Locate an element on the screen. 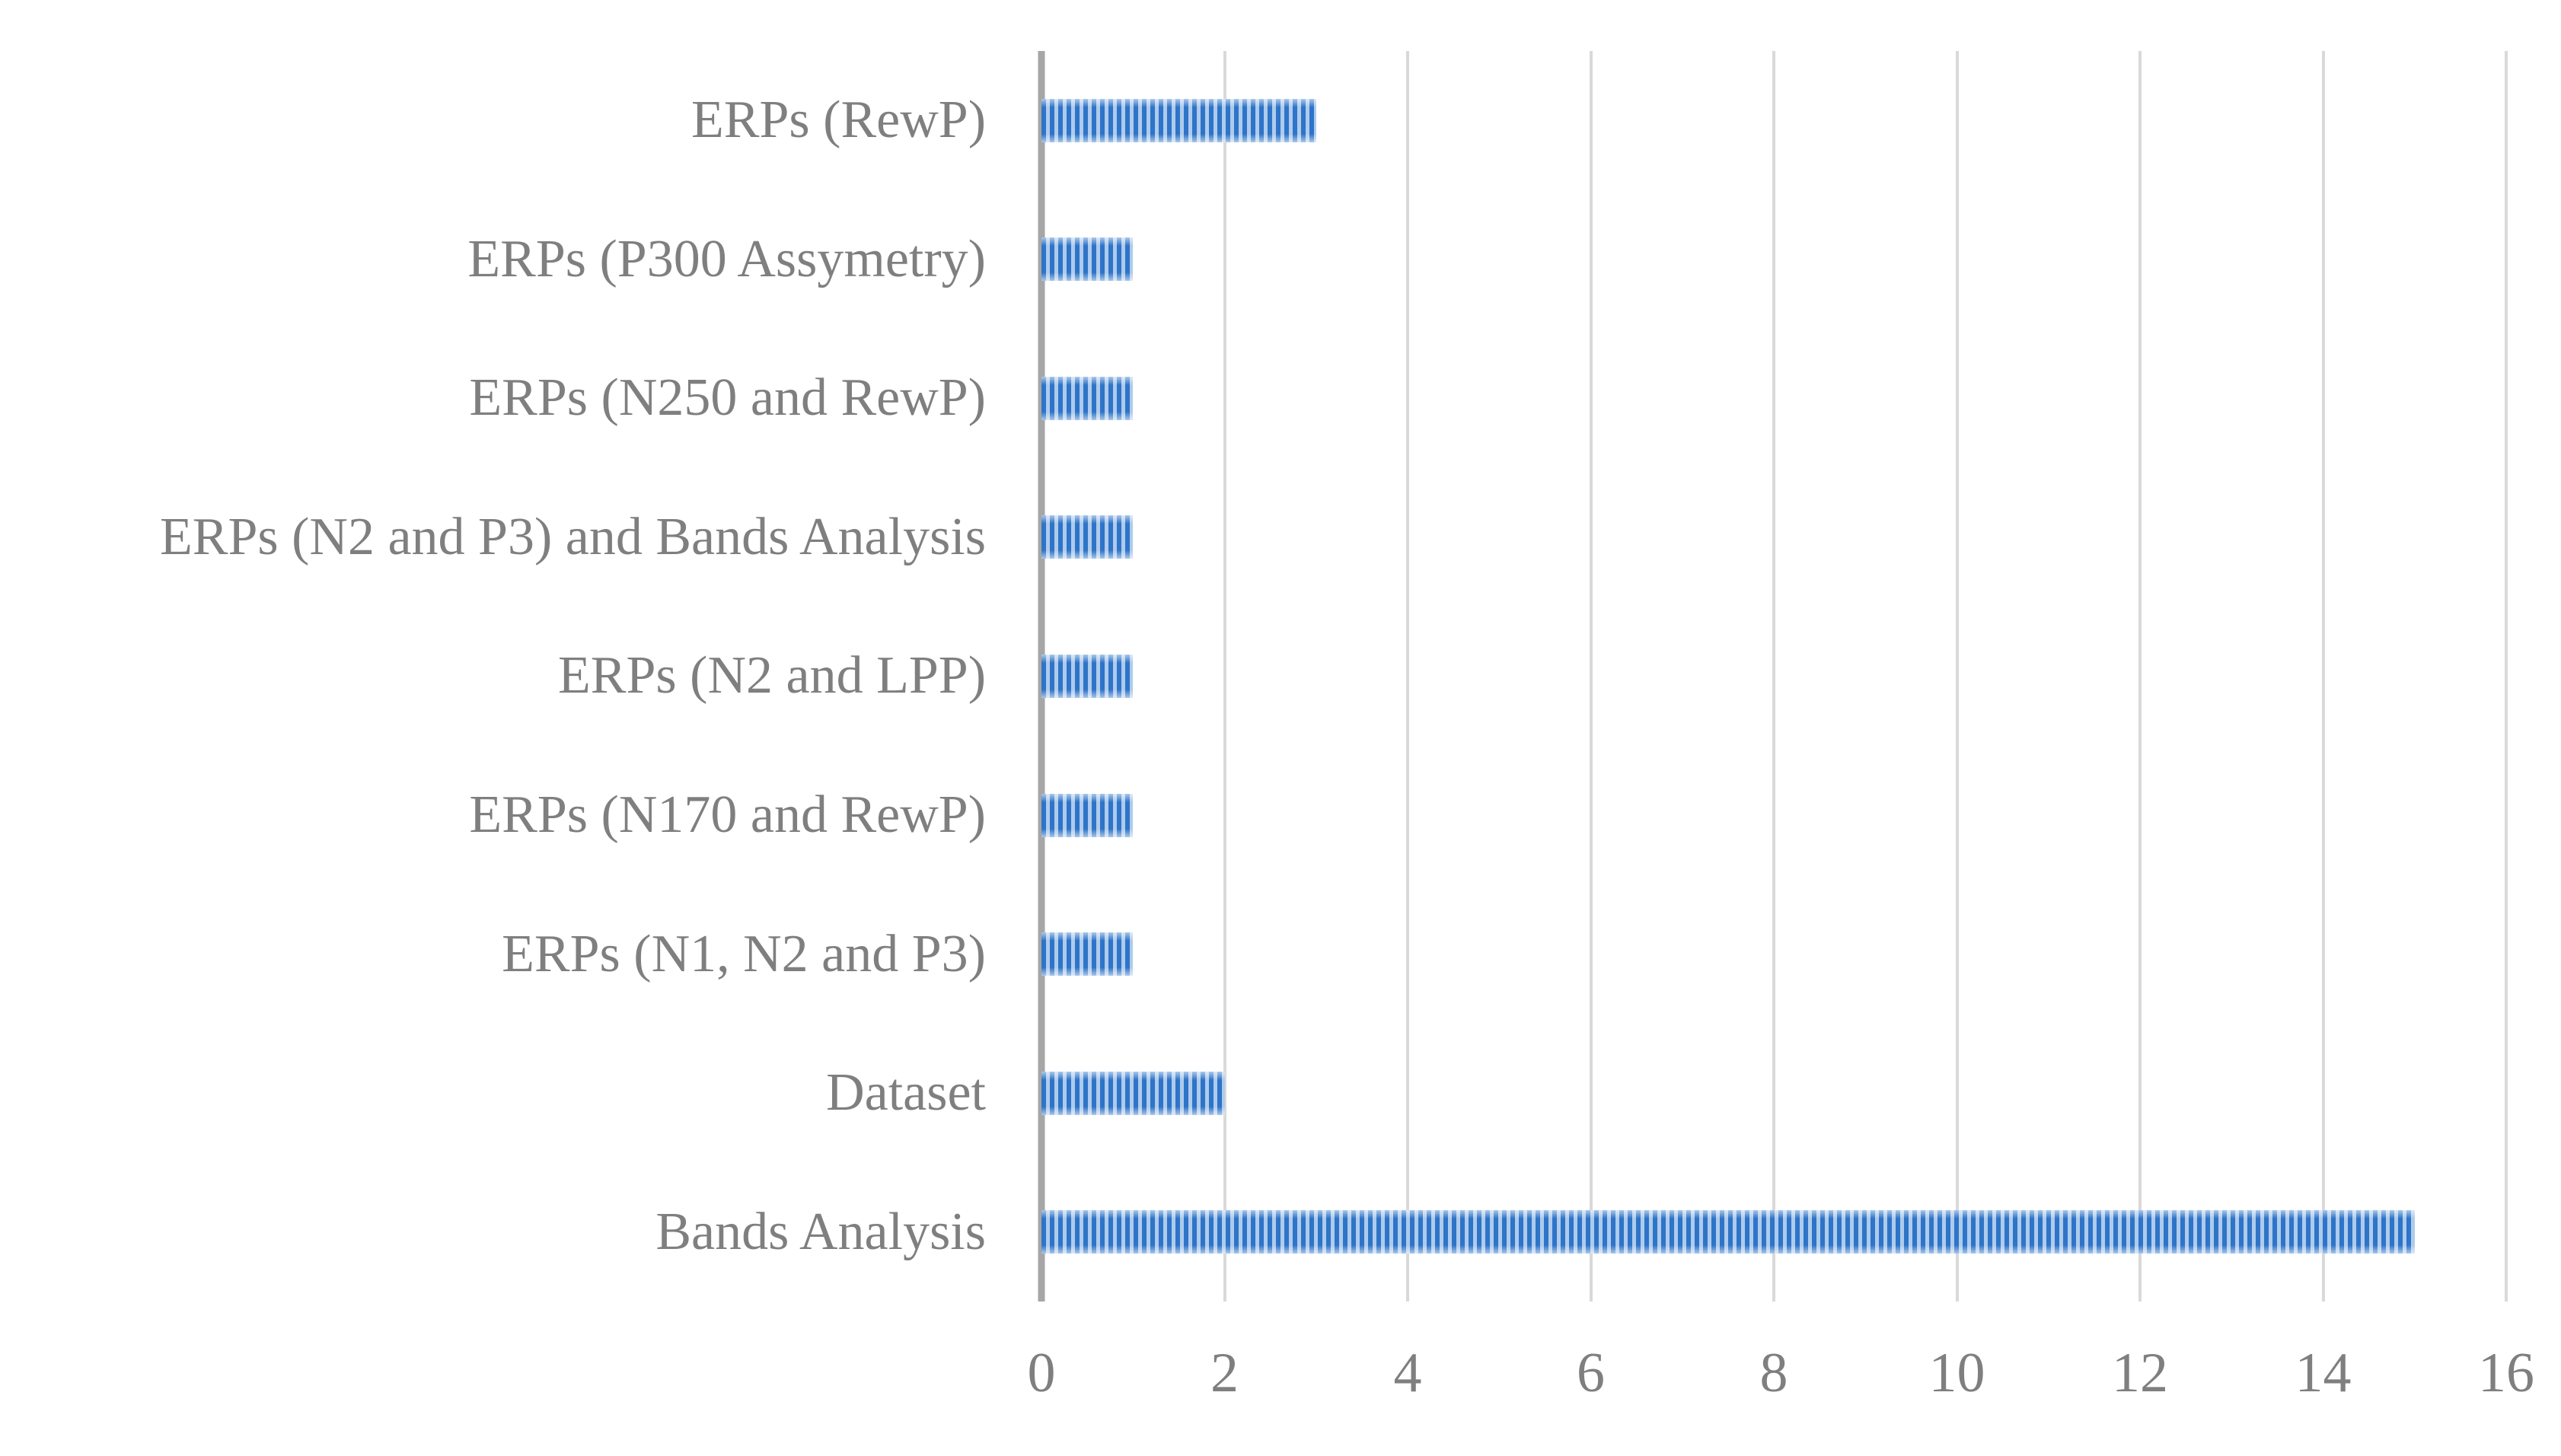  x-tick-label: 6 is located at coordinates (1591, 1373).